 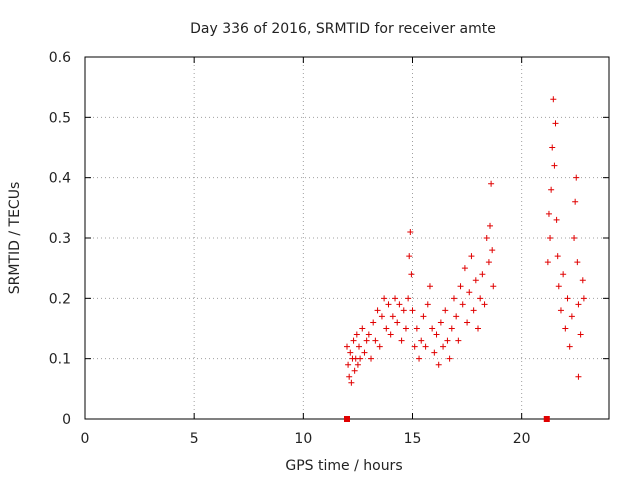 What do you see at coordinates (194, 439) in the screenshot?
I see `x-tick-label: 5` at bounding box center [194, 439].